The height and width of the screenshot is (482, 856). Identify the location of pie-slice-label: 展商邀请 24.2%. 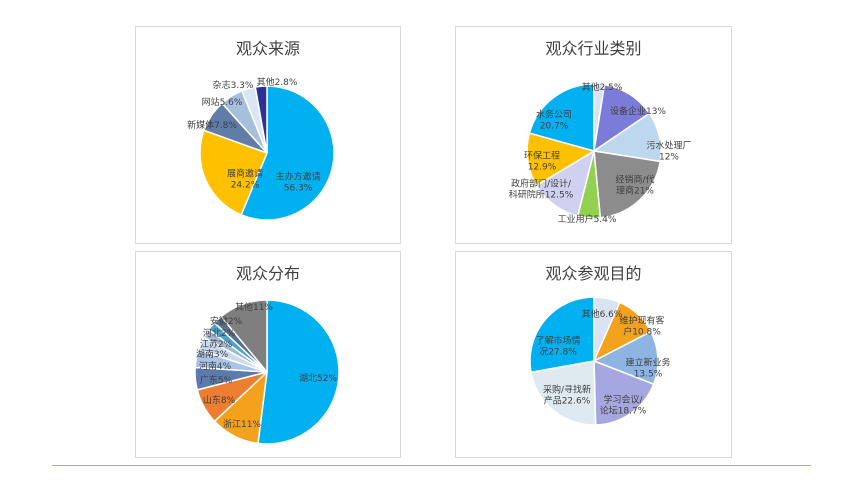
(245, 179).